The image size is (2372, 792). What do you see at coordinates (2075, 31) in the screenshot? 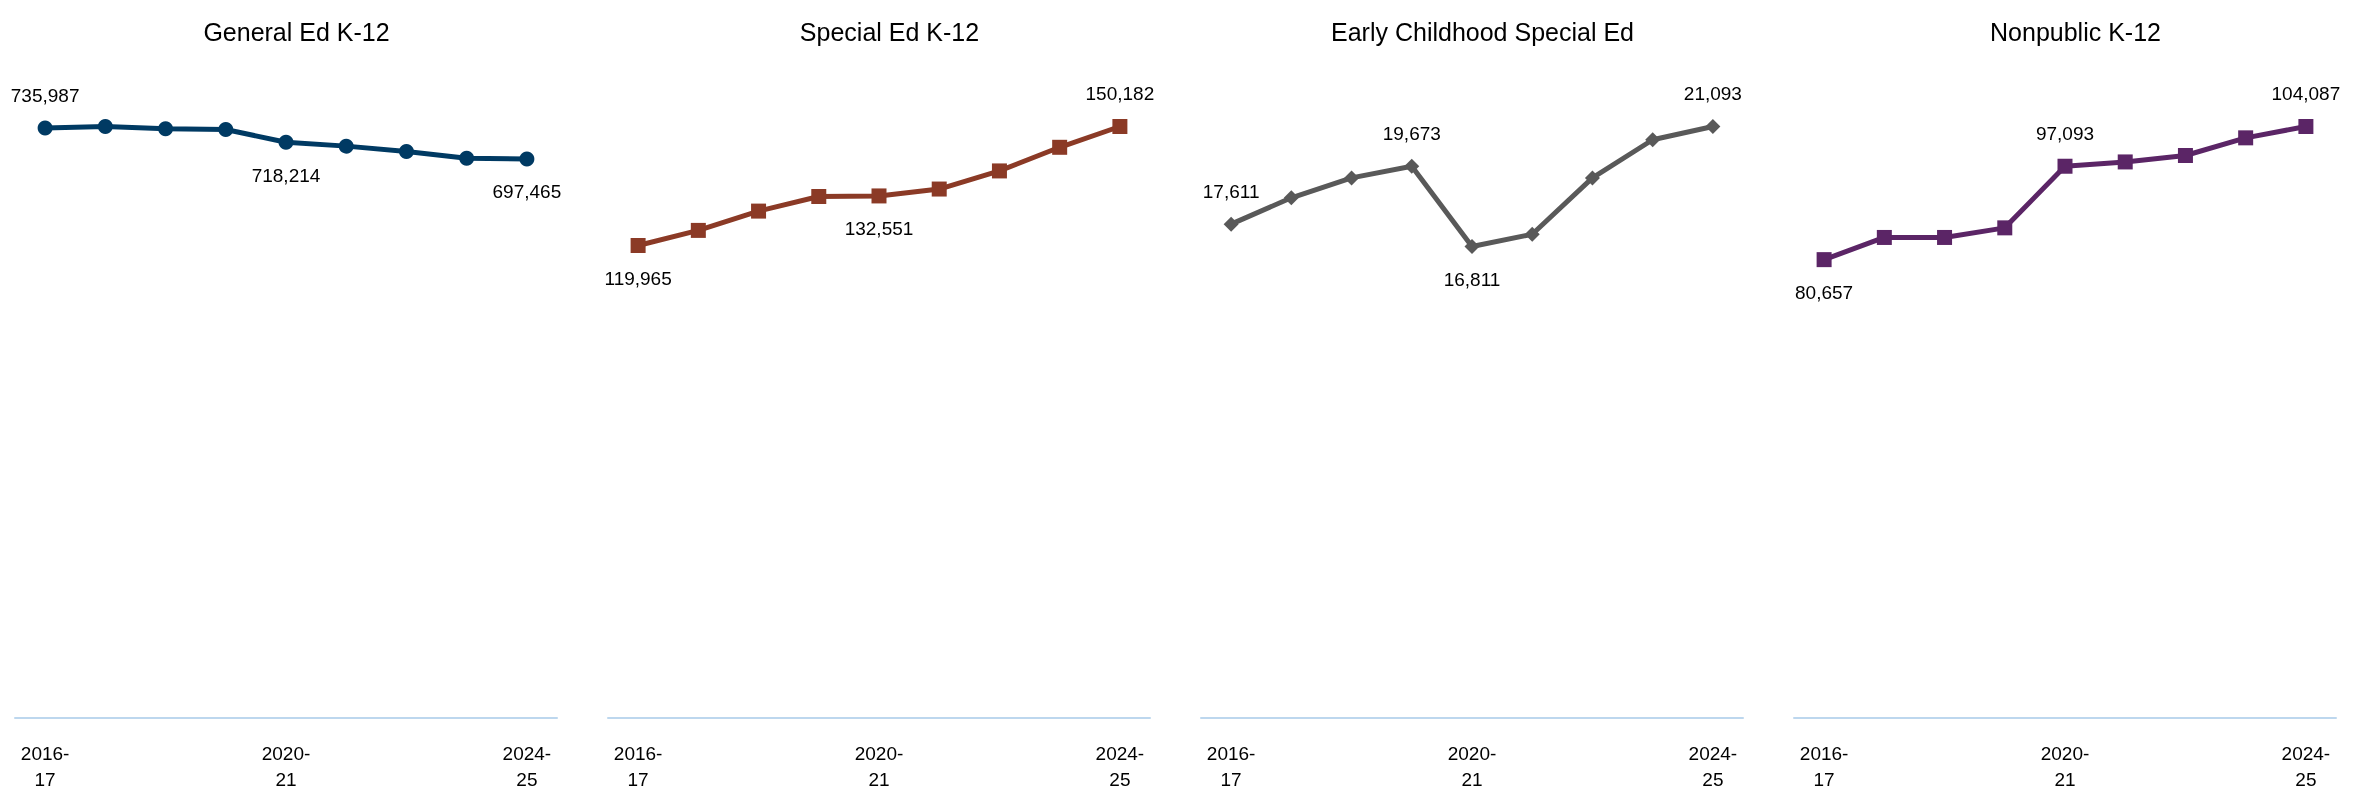
I see `chart-title: Nonpublic K-12` at bounding box center [2075, 31].